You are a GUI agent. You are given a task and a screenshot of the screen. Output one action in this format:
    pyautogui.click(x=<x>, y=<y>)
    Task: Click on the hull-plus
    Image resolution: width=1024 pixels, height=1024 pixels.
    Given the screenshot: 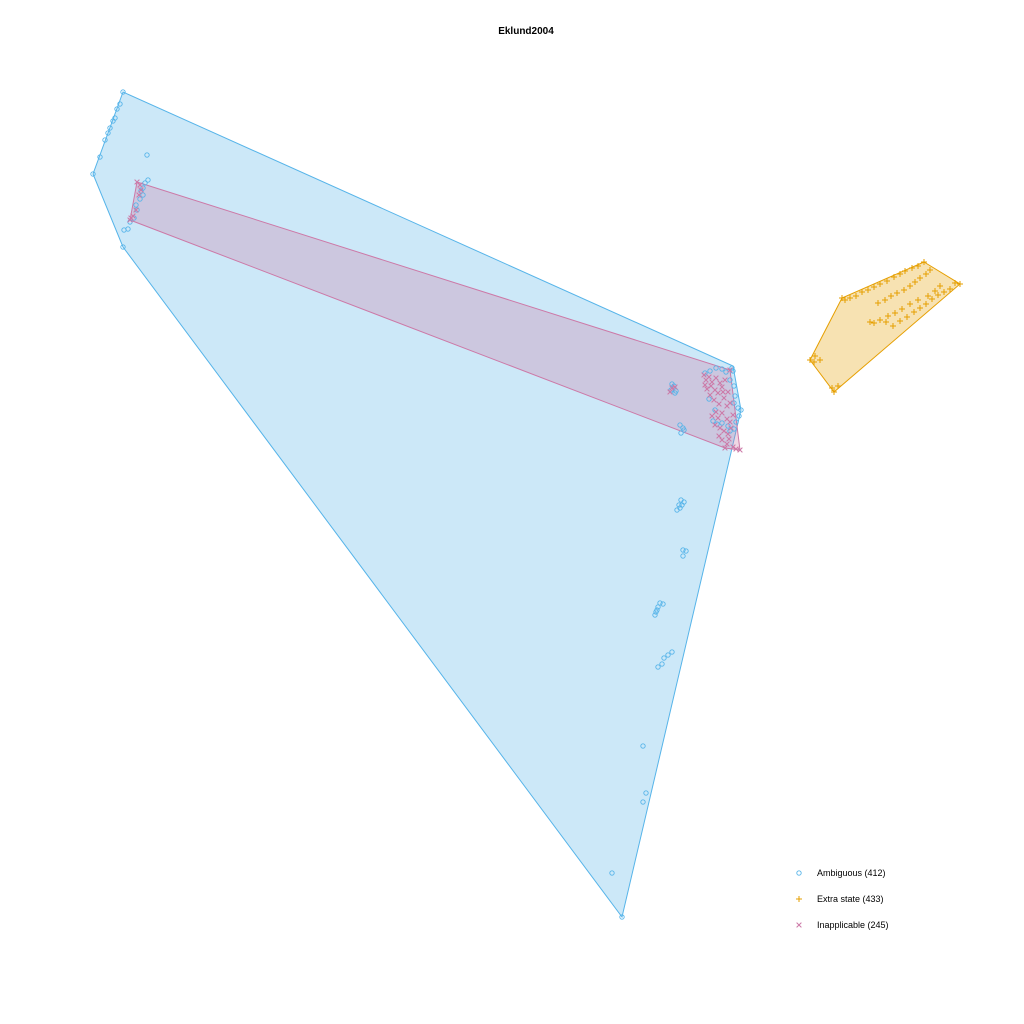 What is the action you would take?
    pyautogui.click(x=885, y=327)
    